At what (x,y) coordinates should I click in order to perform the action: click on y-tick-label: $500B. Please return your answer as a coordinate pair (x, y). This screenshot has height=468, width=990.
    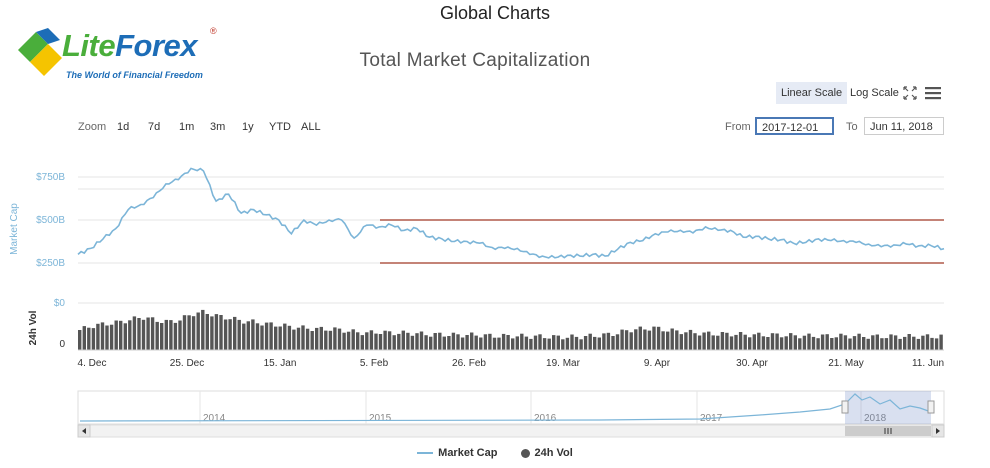
    Looking at the image, I should click on (50, 220).